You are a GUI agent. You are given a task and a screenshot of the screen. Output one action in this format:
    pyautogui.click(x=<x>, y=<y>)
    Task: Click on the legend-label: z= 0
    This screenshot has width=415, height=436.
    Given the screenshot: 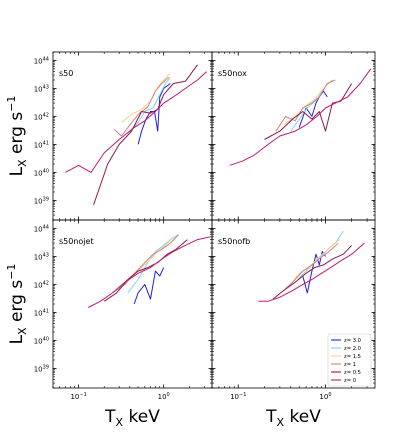 What is the action you would take?
    pyautogui.click(x=350, y=381)
    